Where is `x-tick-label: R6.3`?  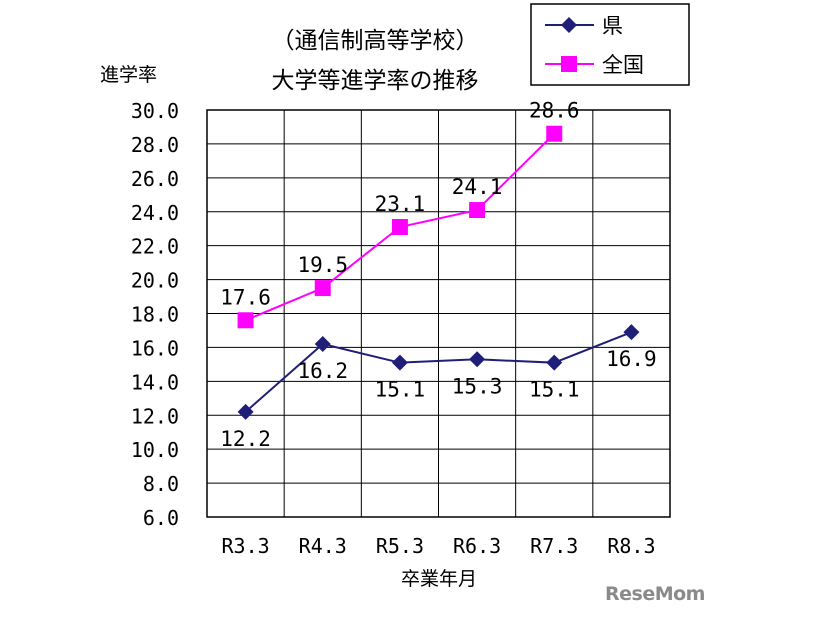 x-tick-label: R6.3 is located at coordinates (477, 546).